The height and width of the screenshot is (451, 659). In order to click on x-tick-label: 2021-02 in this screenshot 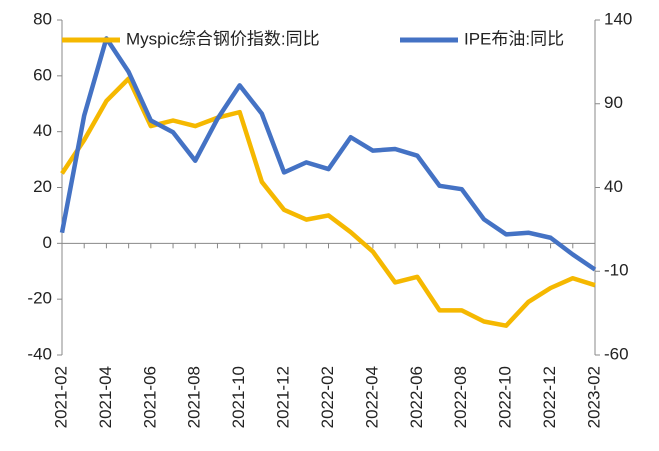, I will do `click(60, 397)`.